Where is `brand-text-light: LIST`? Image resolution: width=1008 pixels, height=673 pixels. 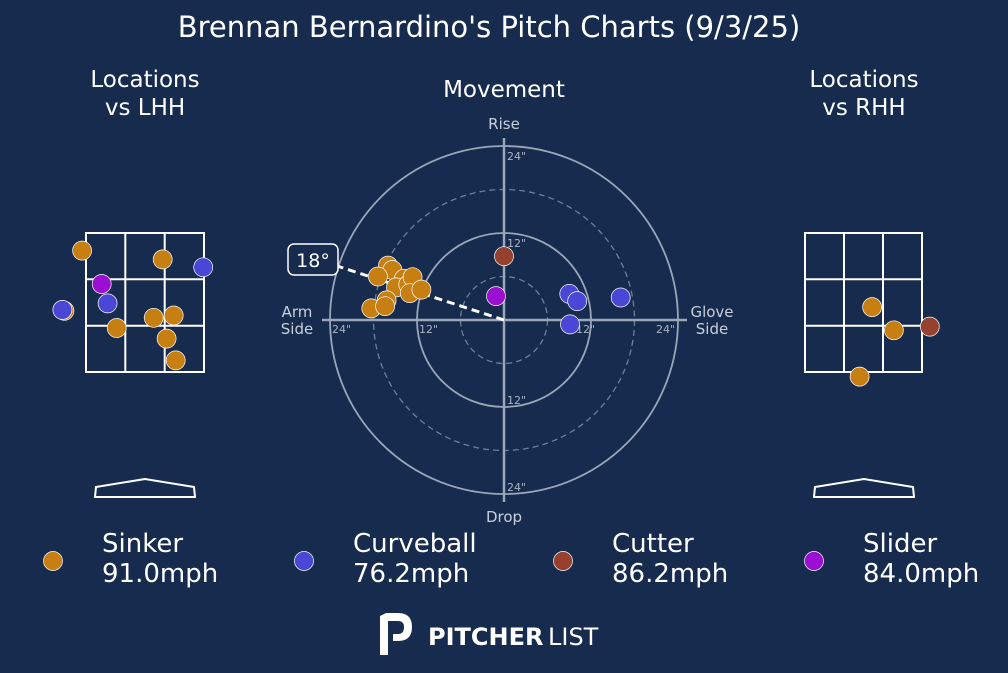
brand-text-light: LIST is located at coordinates (573, 637).